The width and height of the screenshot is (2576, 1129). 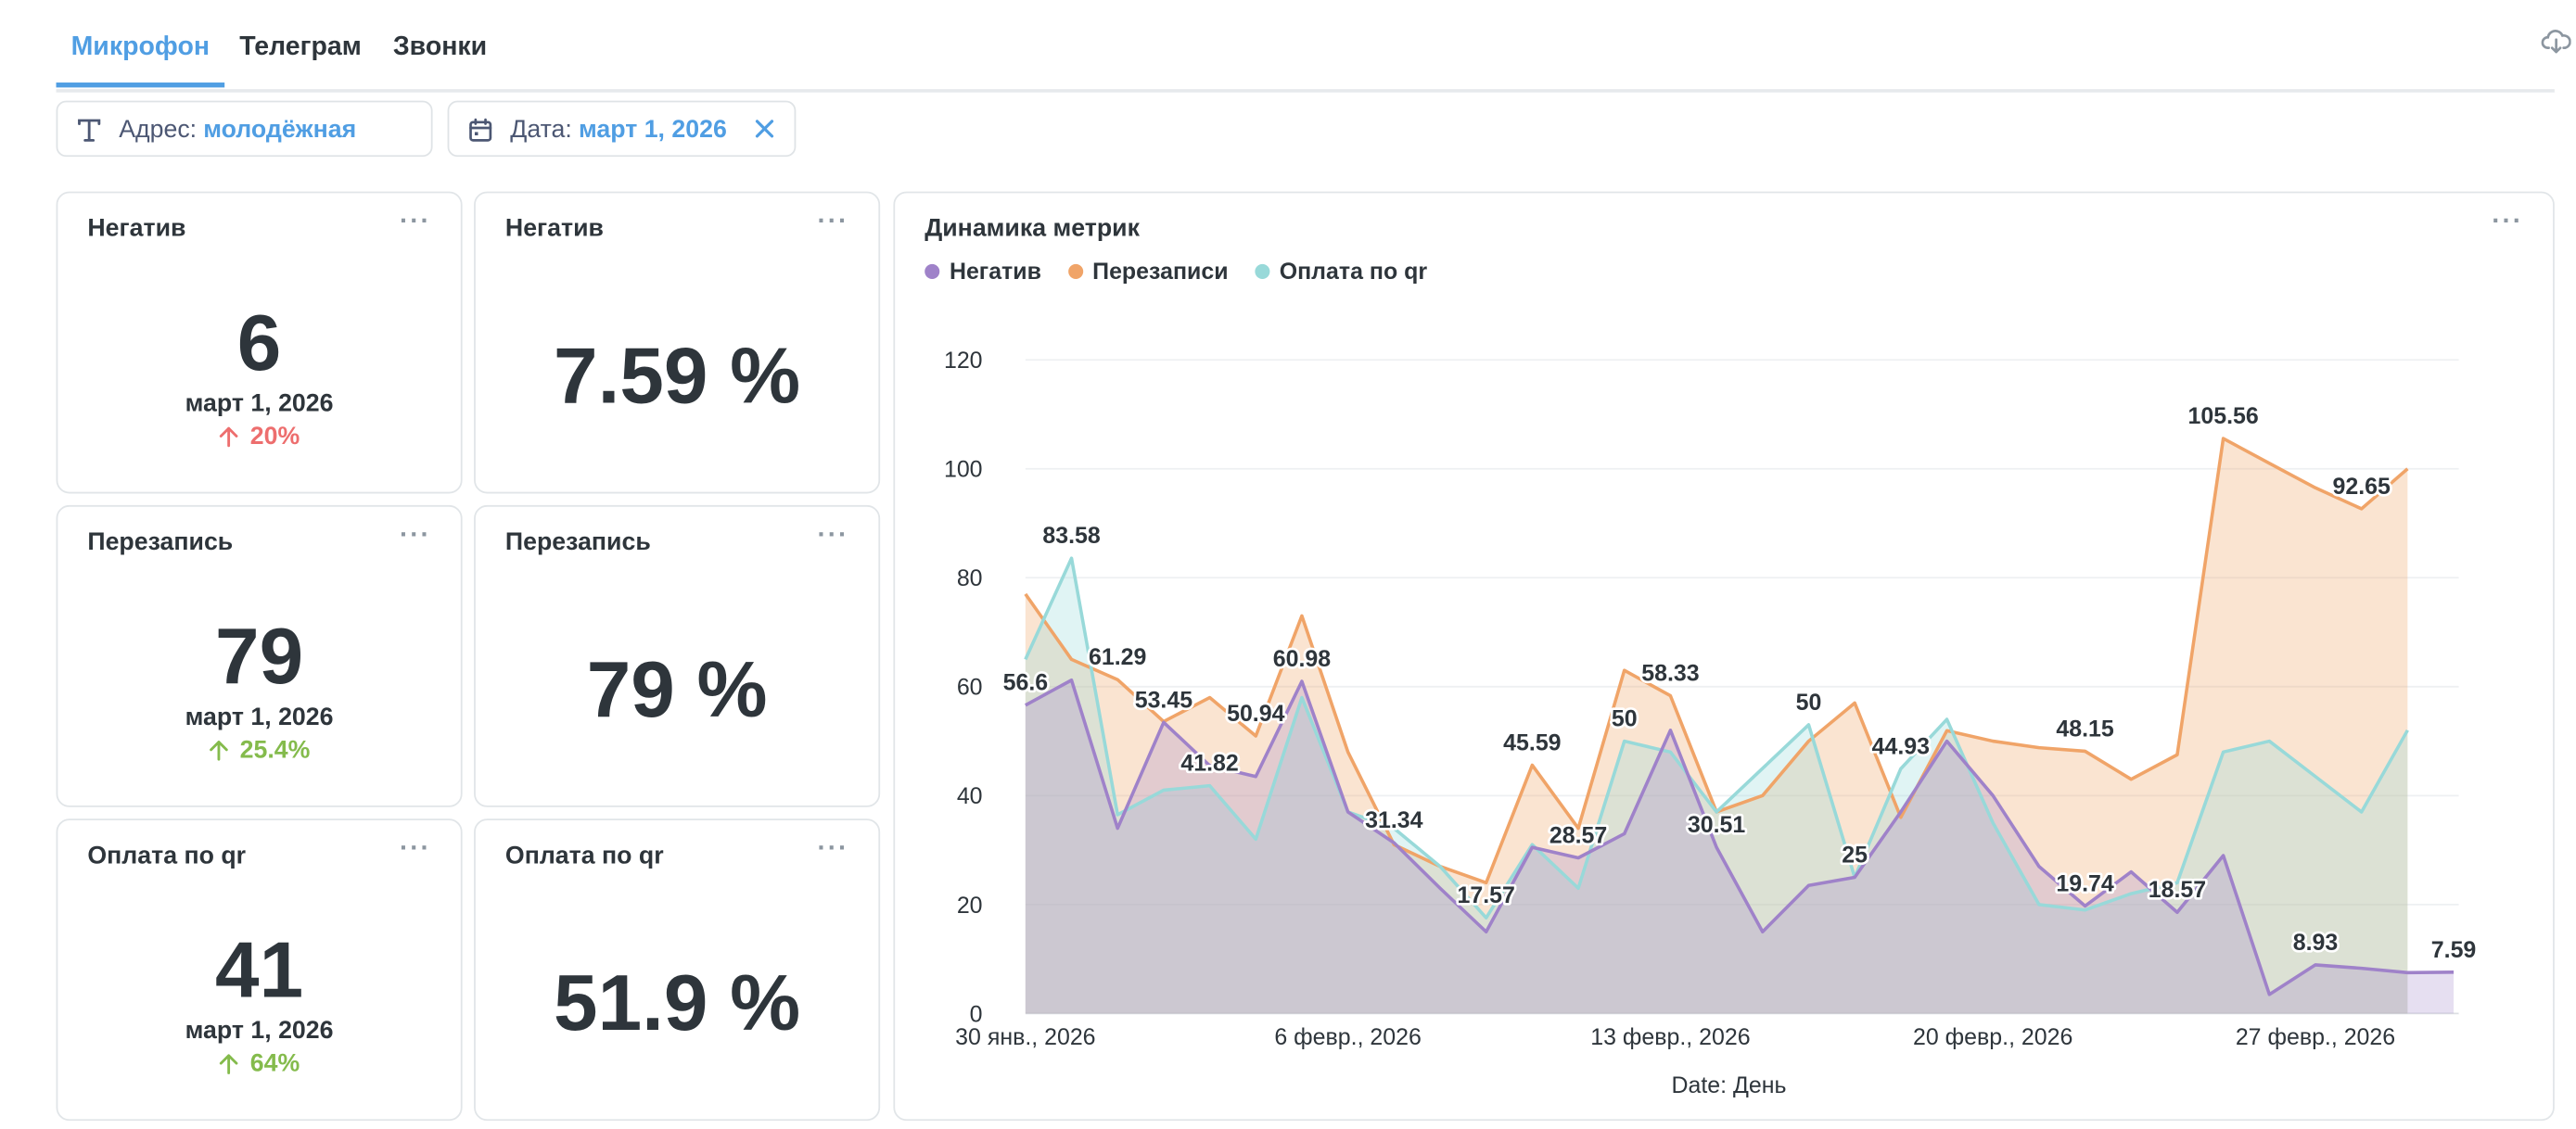 What do you see at coordinates (1728, 1085) in the screenshot?
I see `x-axis-label: Date: День` at bounding box center [1728, 1085].